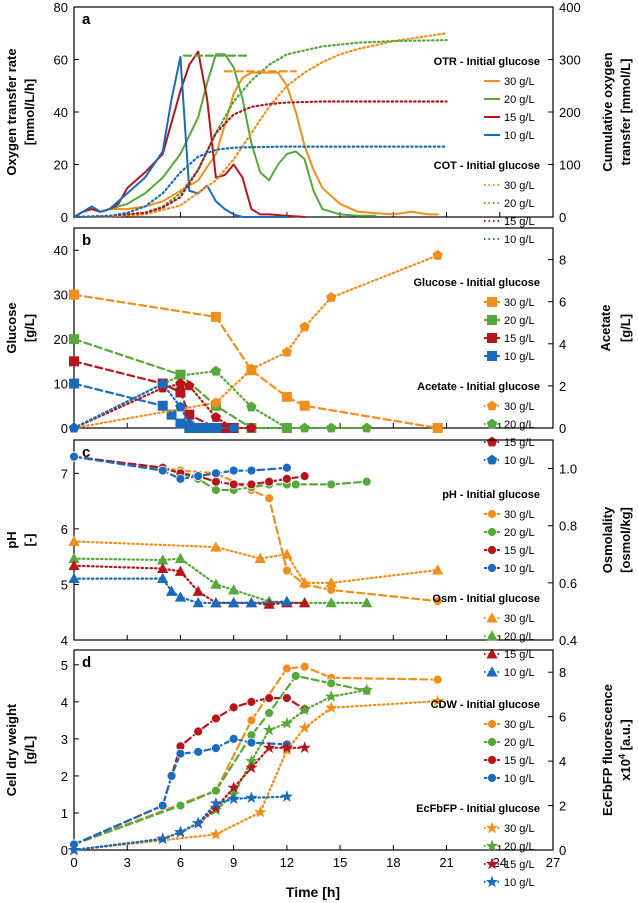 The height and width of the screenshot is (903, 638). Describe the element at coordinates (29, 750) in the screenshot. I see `y-left-unit: [g/L]` at that location.